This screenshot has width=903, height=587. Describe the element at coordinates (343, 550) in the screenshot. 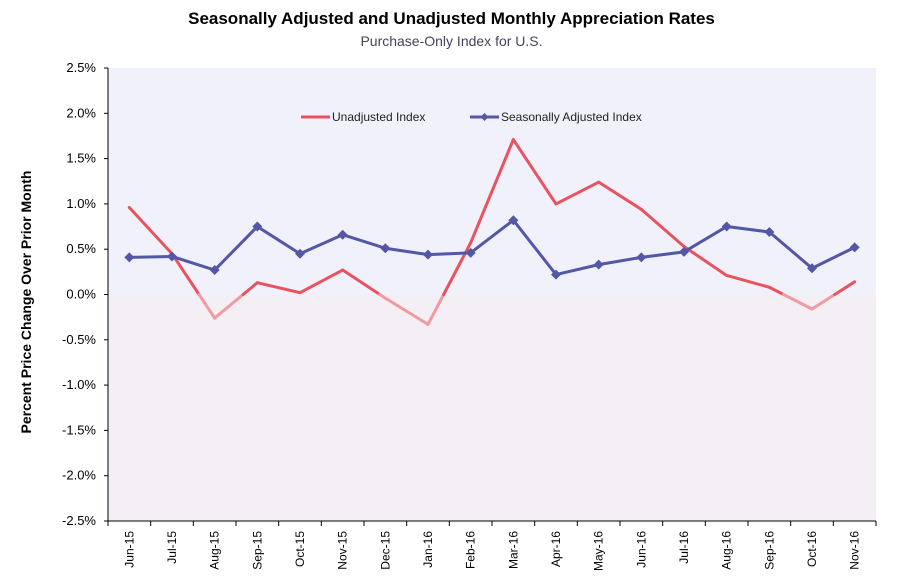

I see `x-tick-label: Nov-15` at that location.